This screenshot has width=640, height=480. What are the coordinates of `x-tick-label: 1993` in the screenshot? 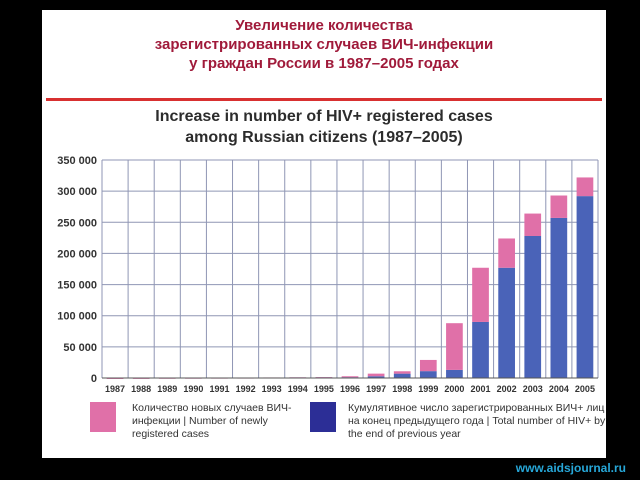 It's located at (272, 389).